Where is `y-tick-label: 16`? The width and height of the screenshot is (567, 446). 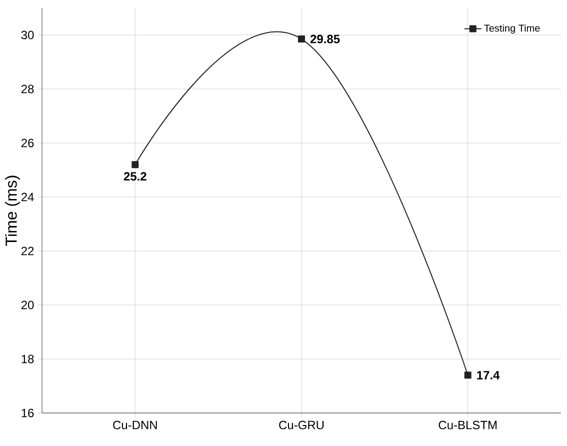 y-tick-label: 16 is located at coordinates (28, 413).